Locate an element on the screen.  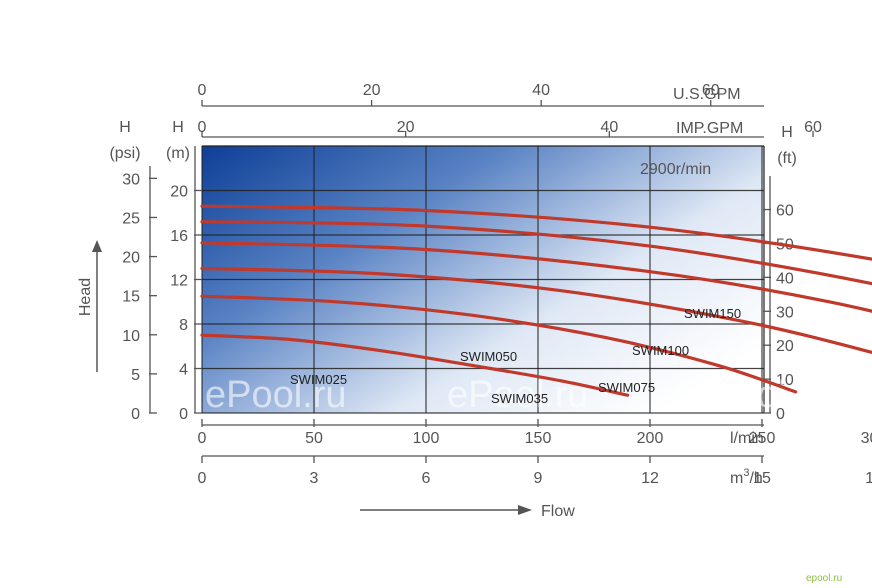
head-arrow-icon is located at coordinates (97, 246).